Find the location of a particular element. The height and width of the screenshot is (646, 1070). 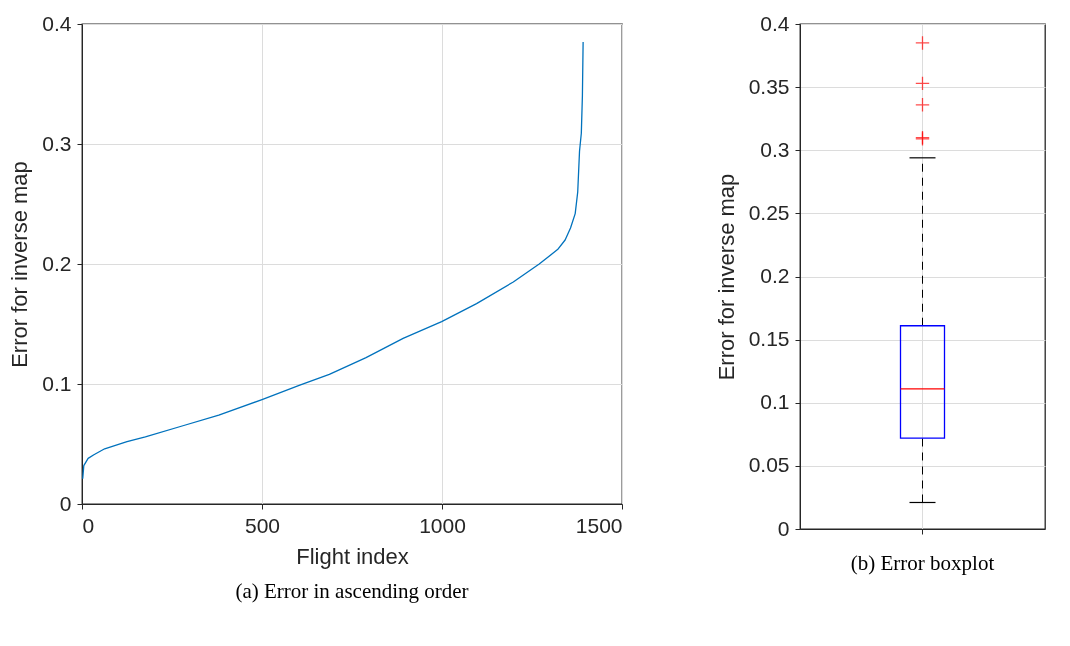

y-tick-label: 0 is located at coordinates (65, 503).